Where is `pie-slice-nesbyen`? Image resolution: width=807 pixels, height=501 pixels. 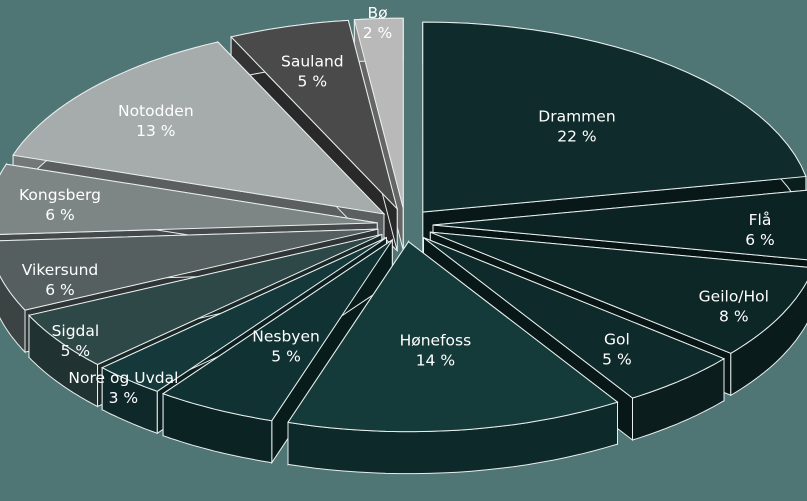 pie-slice-nesbyen is located at coordinates (277, 351).